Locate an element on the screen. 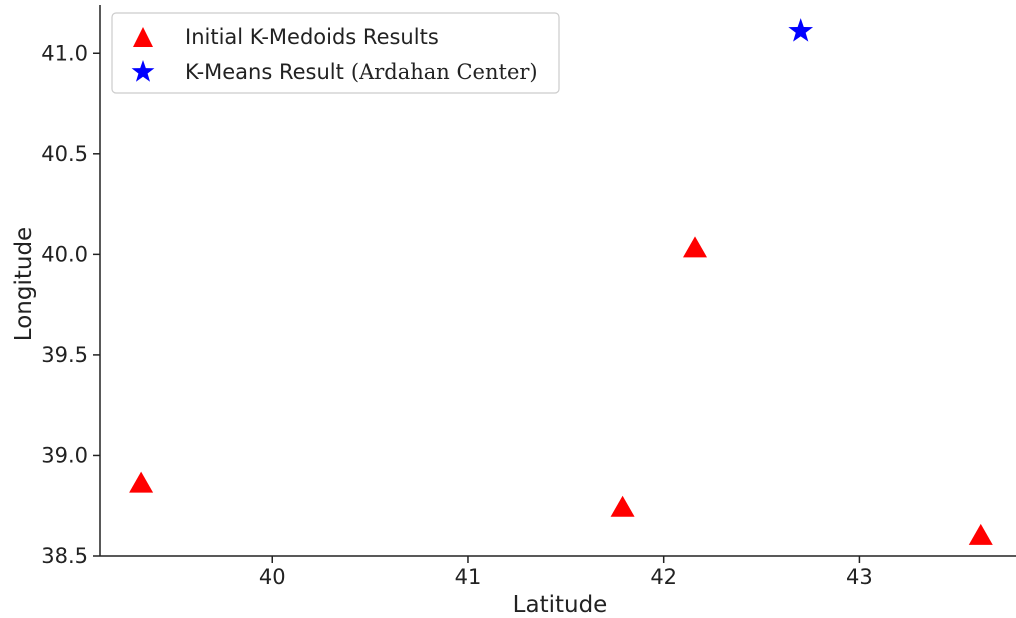  y-tick-label: 40.0 is located at coordinates (64, 254).